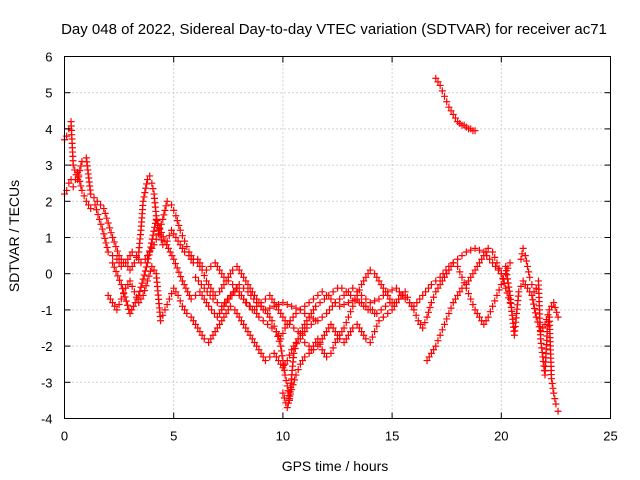 This screenshot has width=640, height=480. I want to click on y-axis-label: SDTVAR / TECUs, so click(14, 236).